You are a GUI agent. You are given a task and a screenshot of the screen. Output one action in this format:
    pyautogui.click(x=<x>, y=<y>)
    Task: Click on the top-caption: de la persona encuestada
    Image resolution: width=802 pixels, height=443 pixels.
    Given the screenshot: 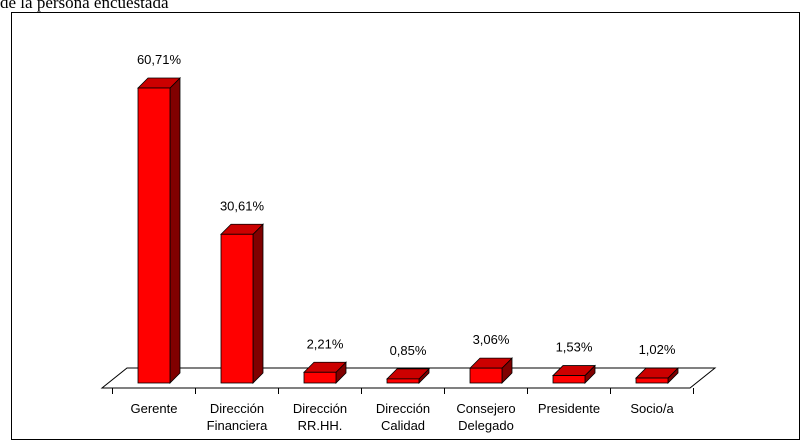 What is the action you would take?
    pyautogui.click(x=84, y=6)
    